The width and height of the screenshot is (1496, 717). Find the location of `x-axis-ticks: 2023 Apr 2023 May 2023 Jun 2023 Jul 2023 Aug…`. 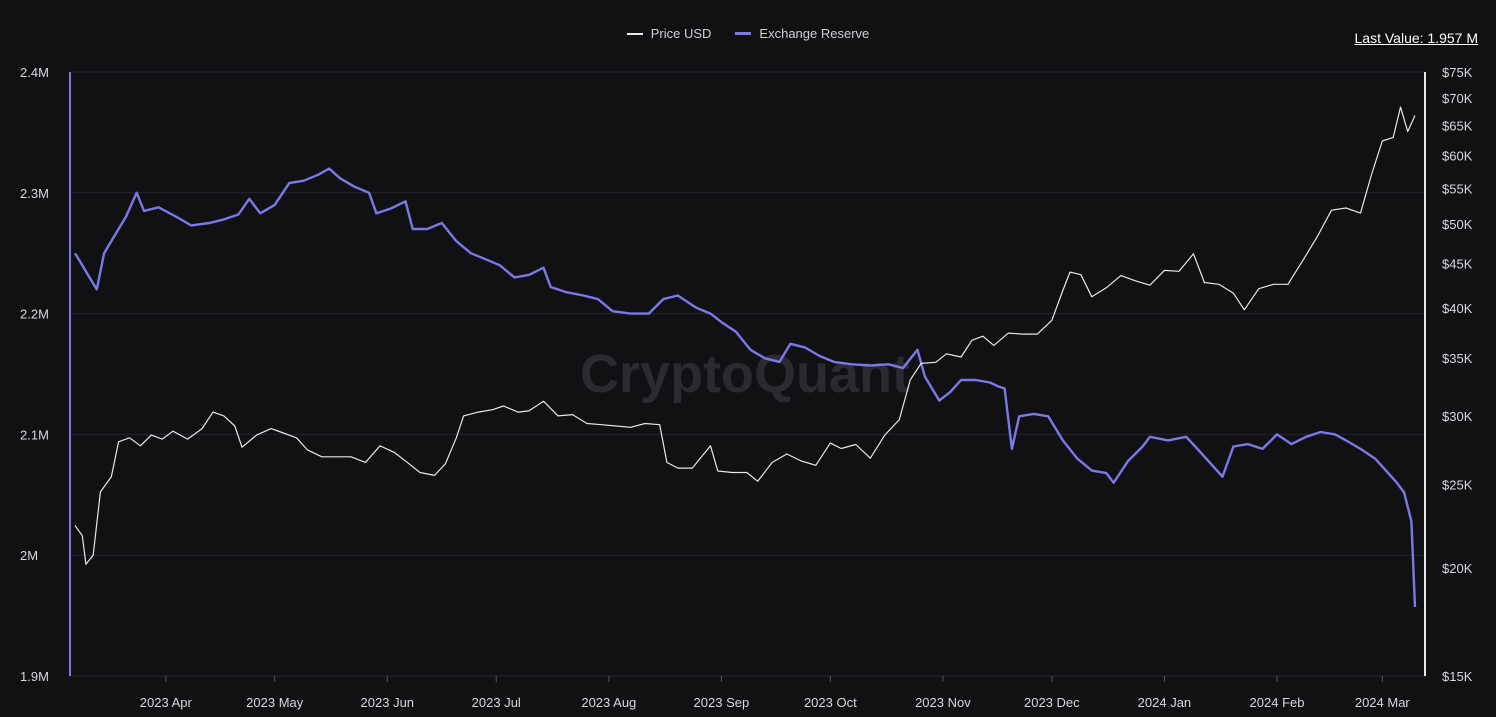

x-axis-ticks: 2023 Apr 2023 May 2023 Jun 2023 Jul 2023 Aug… is located at coordinates (775, 693).